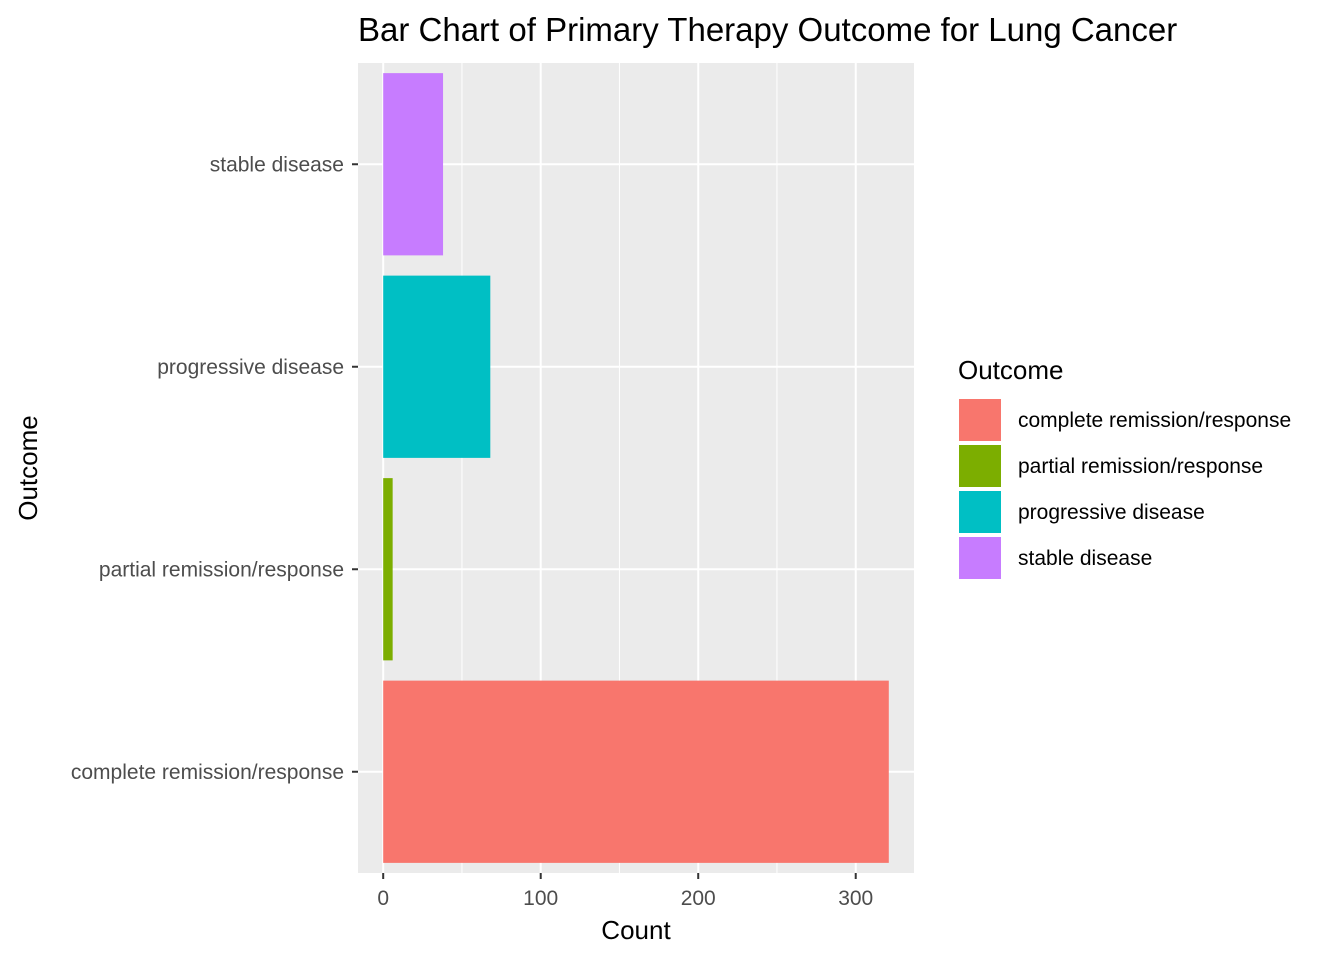 The height and width of the screenshot is (960, 1344). What do you see at coordinates (855, 898) in the screenshot?
I see `x-tick-label: 300` at bounding box center [855, 898].